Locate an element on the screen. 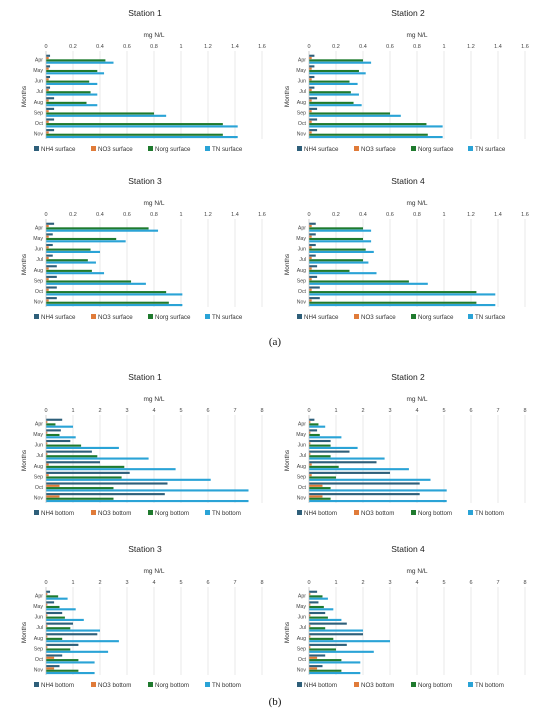 This screenshot has height=716, width=550. y-tick-label: Jun is located at coordinates (302, 446).